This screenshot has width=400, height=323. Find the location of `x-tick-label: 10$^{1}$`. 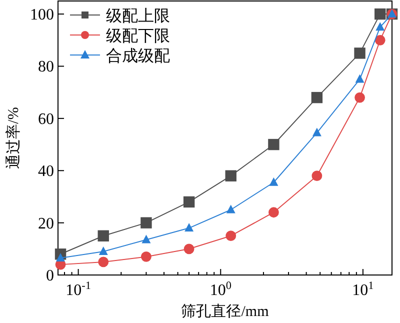

x-tick-label: 10$^{1}$ is located at coordinates (363, 289).